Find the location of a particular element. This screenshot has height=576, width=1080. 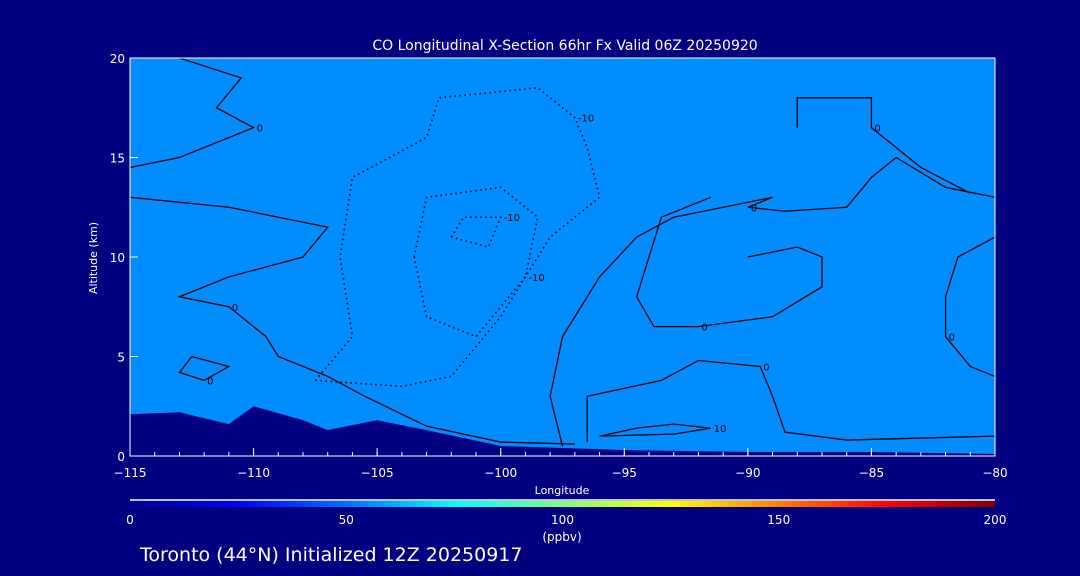

colorbar-tick-label: 0 is located at coordinates (130, 520).